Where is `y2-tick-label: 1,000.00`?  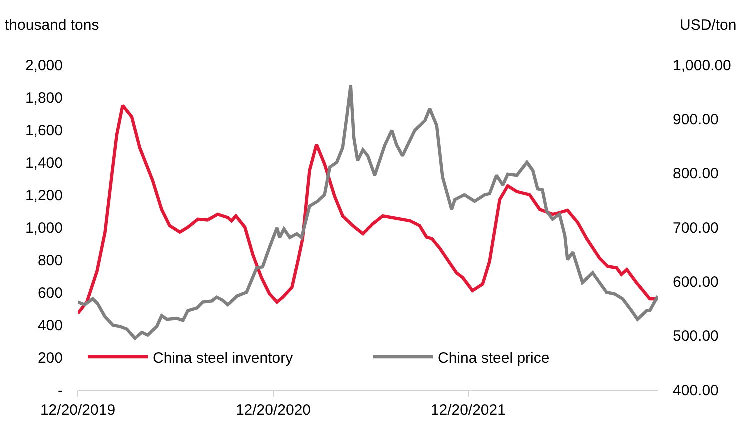
y2-tick-label: 1,000.00 is located at coordinates (702, 65).